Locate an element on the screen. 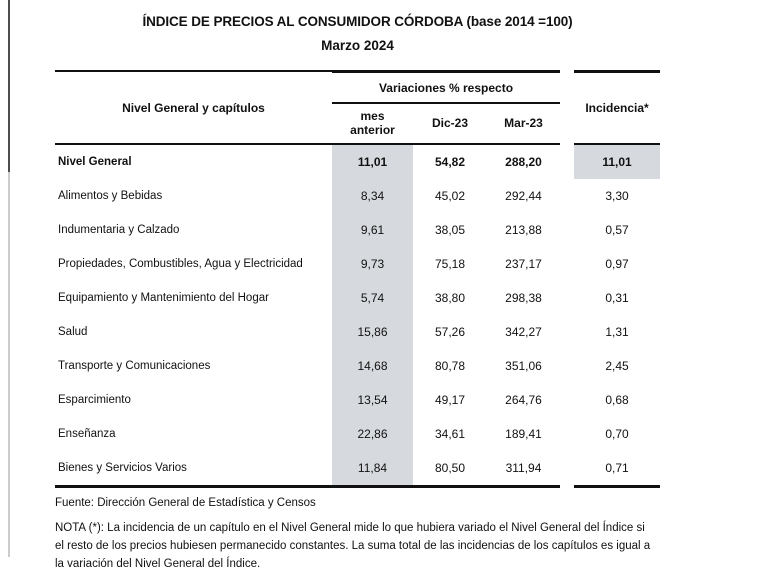 This screenshot has height=577, width=760. scan-edge-line-faint is located at coordinates (9, 364).